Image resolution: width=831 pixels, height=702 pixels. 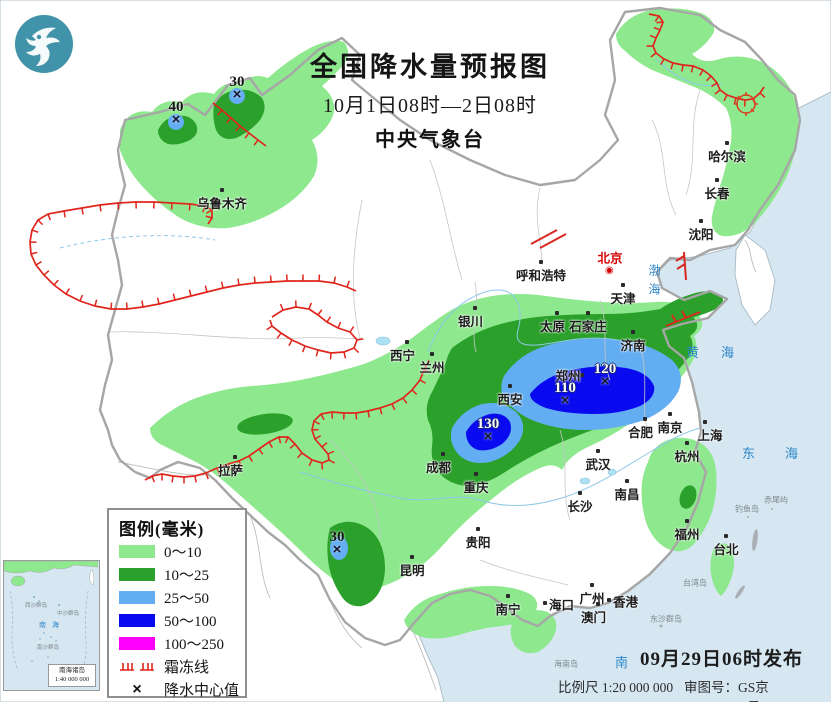 What do you see at coordinates (51, 620) in the screenshot?
I see `inset-map-graphic` at bounding box center [51, 620].